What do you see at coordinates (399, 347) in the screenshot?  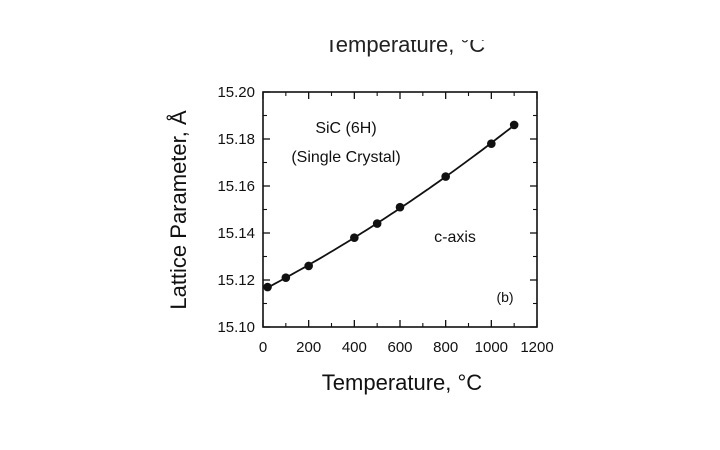 I see `x-tick-label: 600` at bounding box center [399, 347].